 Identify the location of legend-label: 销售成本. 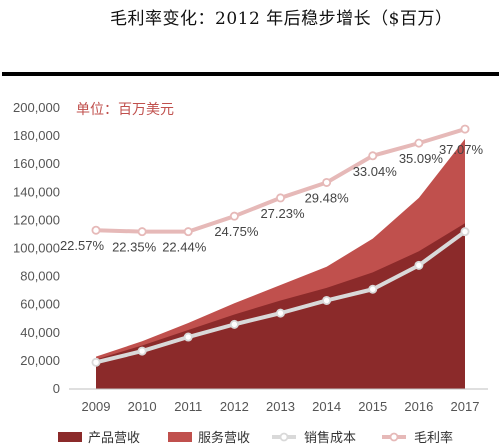
(330, 438).